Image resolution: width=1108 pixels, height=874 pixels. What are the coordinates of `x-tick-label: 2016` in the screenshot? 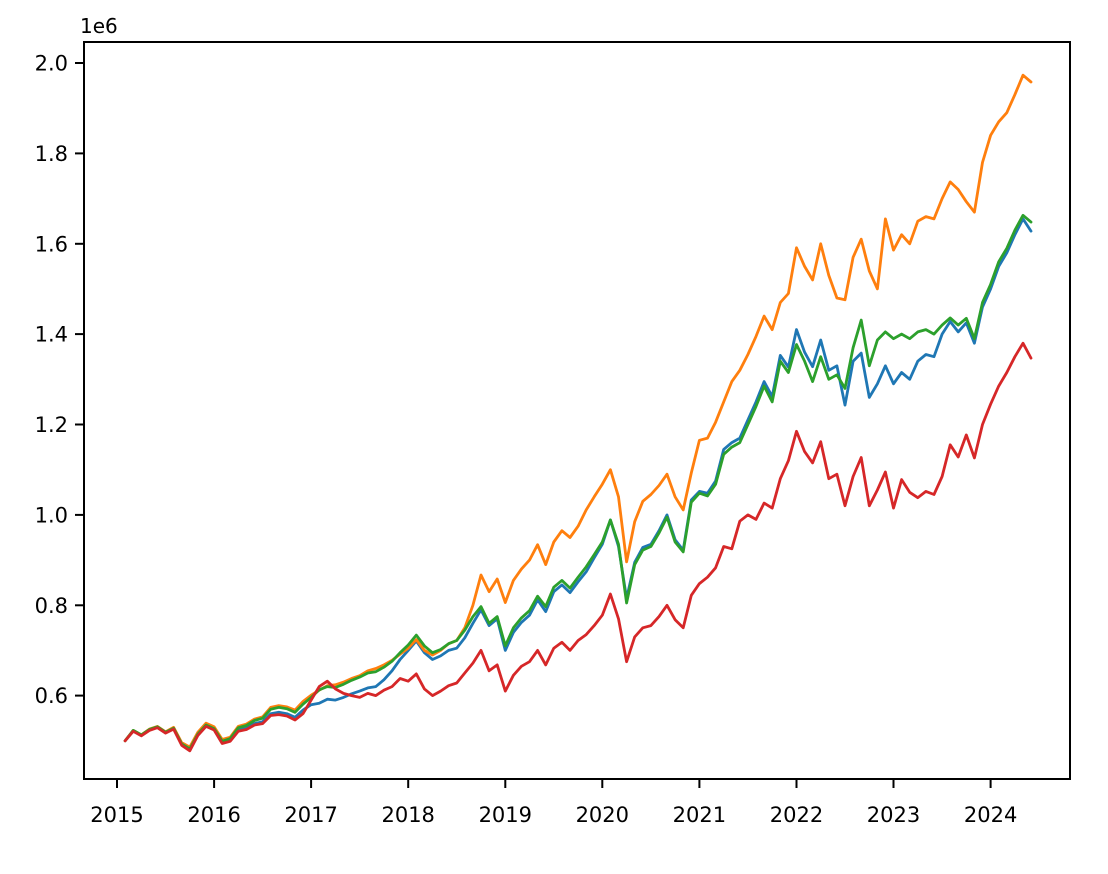 It's located at (213, 815).